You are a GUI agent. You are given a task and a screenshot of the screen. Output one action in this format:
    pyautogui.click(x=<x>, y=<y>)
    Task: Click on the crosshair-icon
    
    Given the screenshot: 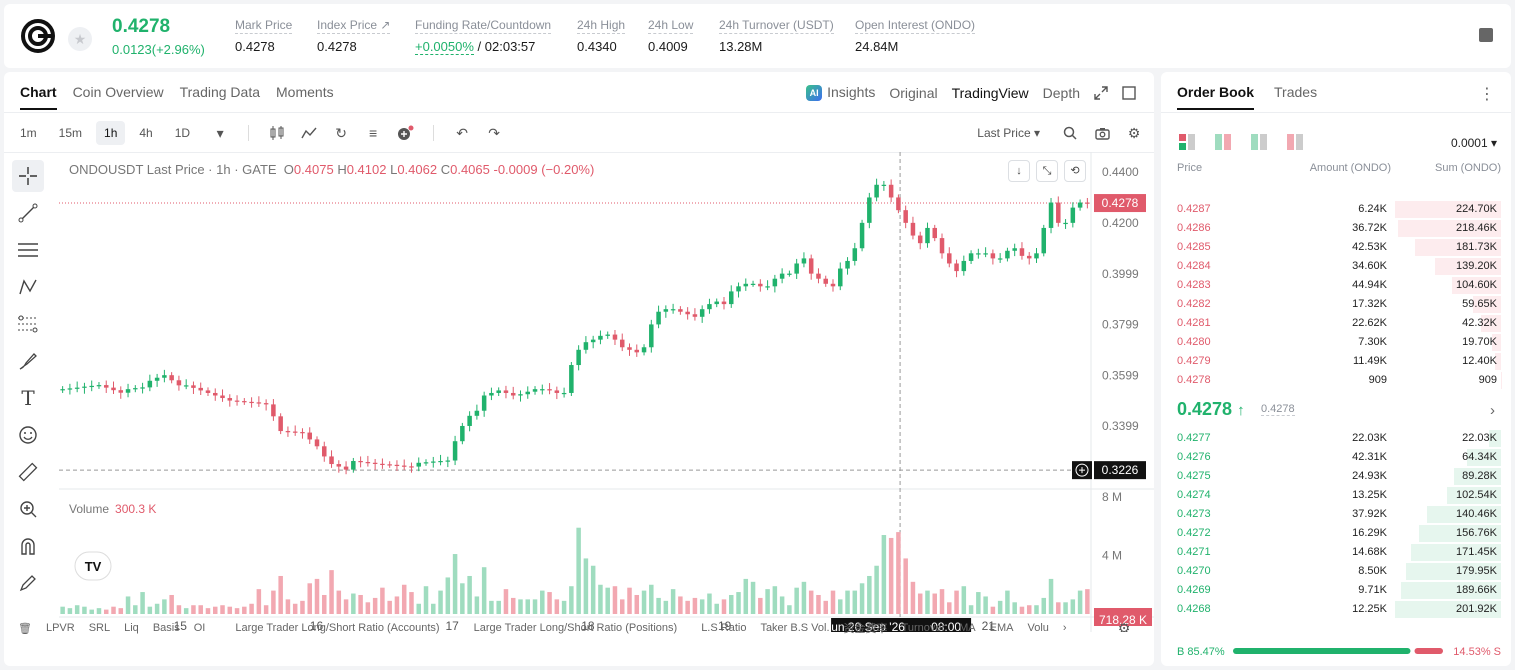 What is the action you would take?
    pyautogui.click(x=28, y=176)
    